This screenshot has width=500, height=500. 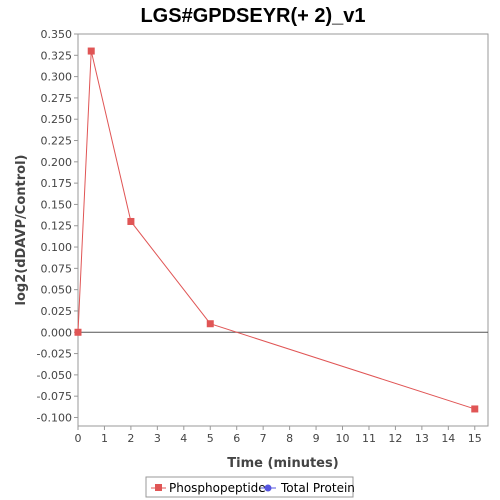 What do you see at coordinates (268, 488) in the screenshot?
I see `legend-total-protein-marker` at bounding box center [268, 488].